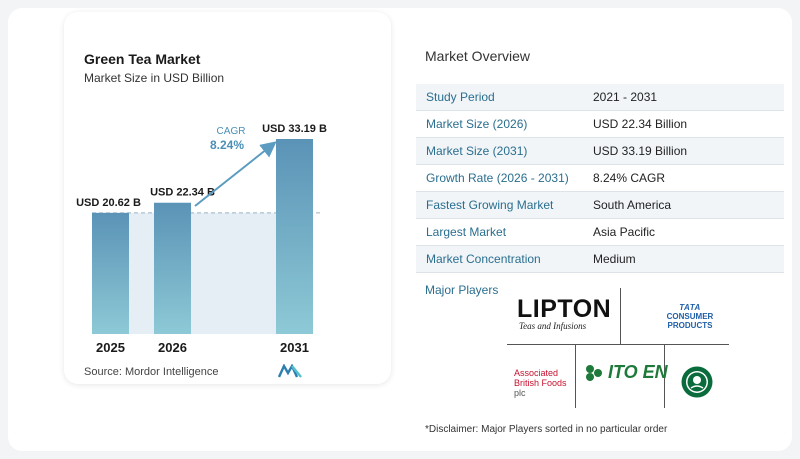 The width and height of the screenshot is (800, 459). What do you see at coordinates (231, 131) in the screenshot?
I see `cagr-label: CAGR` at bounding box center [231, 131].